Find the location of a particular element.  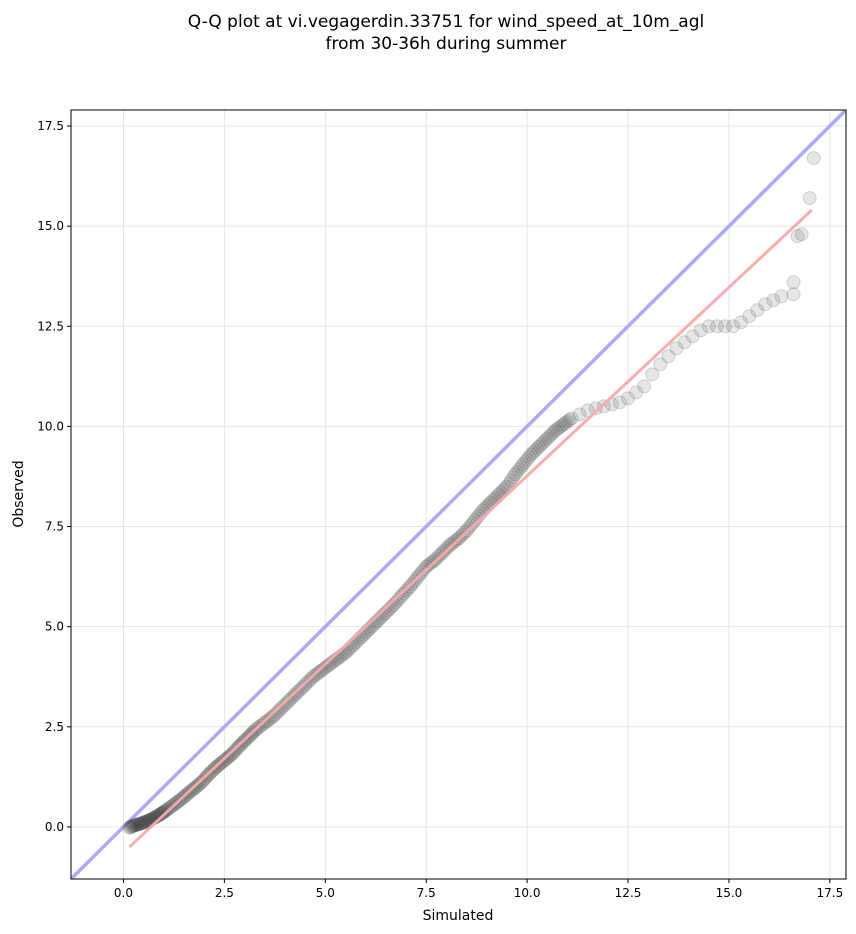

y-axis-ticks: 0.0 2.5 5.0 7.5 10.0 12.5 15.0 17.5 is located at coordinates (54, 476).